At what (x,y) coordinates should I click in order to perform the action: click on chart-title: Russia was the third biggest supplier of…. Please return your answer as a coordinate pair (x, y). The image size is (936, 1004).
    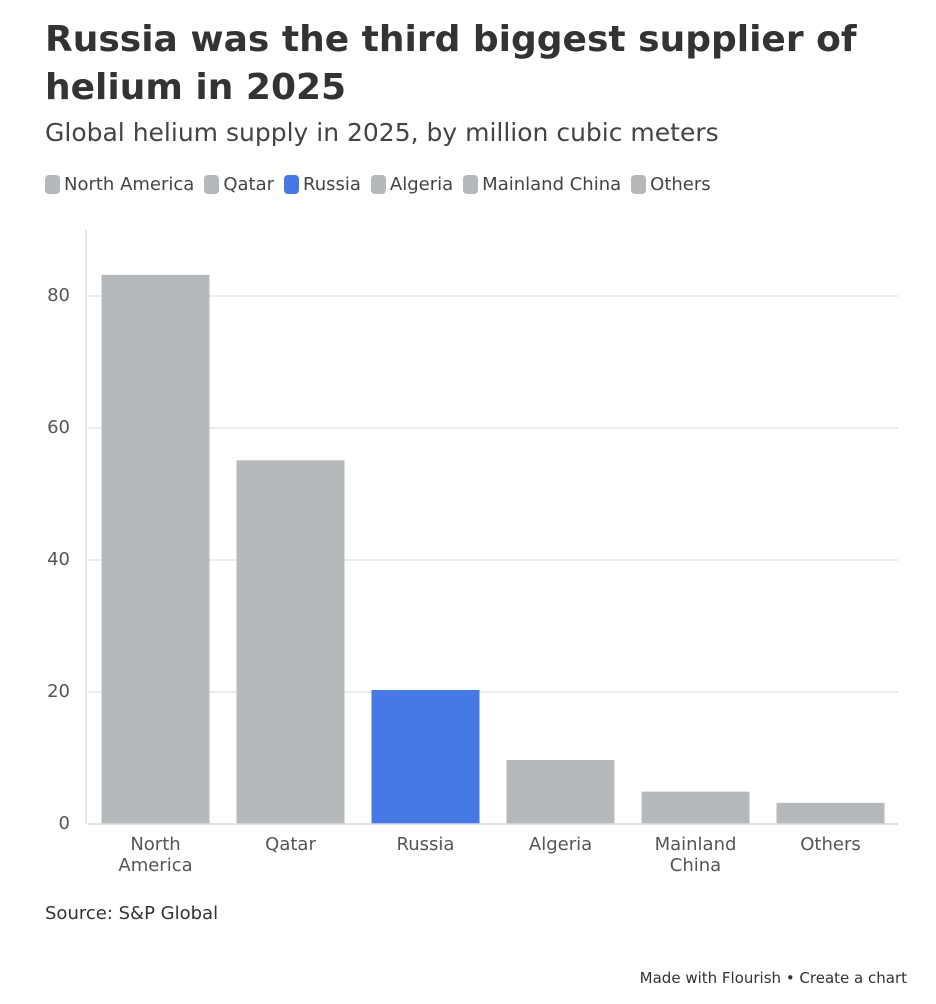
    Looking at the image, I should click on (451, 63).